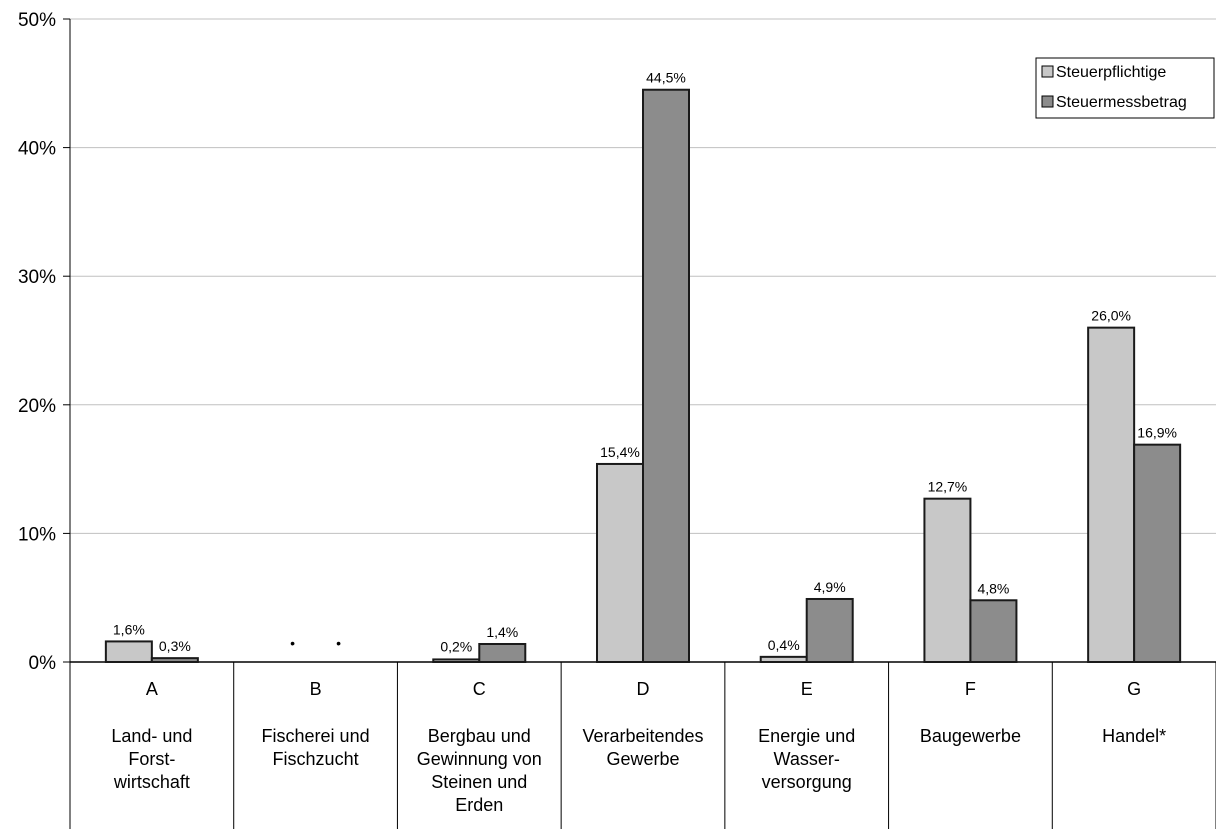 Image resolution: width=1216 pixels, height=829 pixels. What do you see at coordinates (642, 759) in the screenshot?
I see `category-name-line: Gewerbe` at bounding box center [642, 759].